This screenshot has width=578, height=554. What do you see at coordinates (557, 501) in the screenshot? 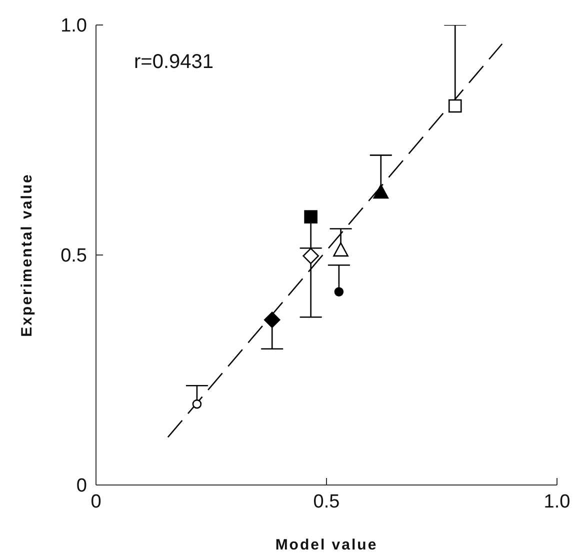
I see `x-tick-label: 1.0` at bounding box center [557, 501].